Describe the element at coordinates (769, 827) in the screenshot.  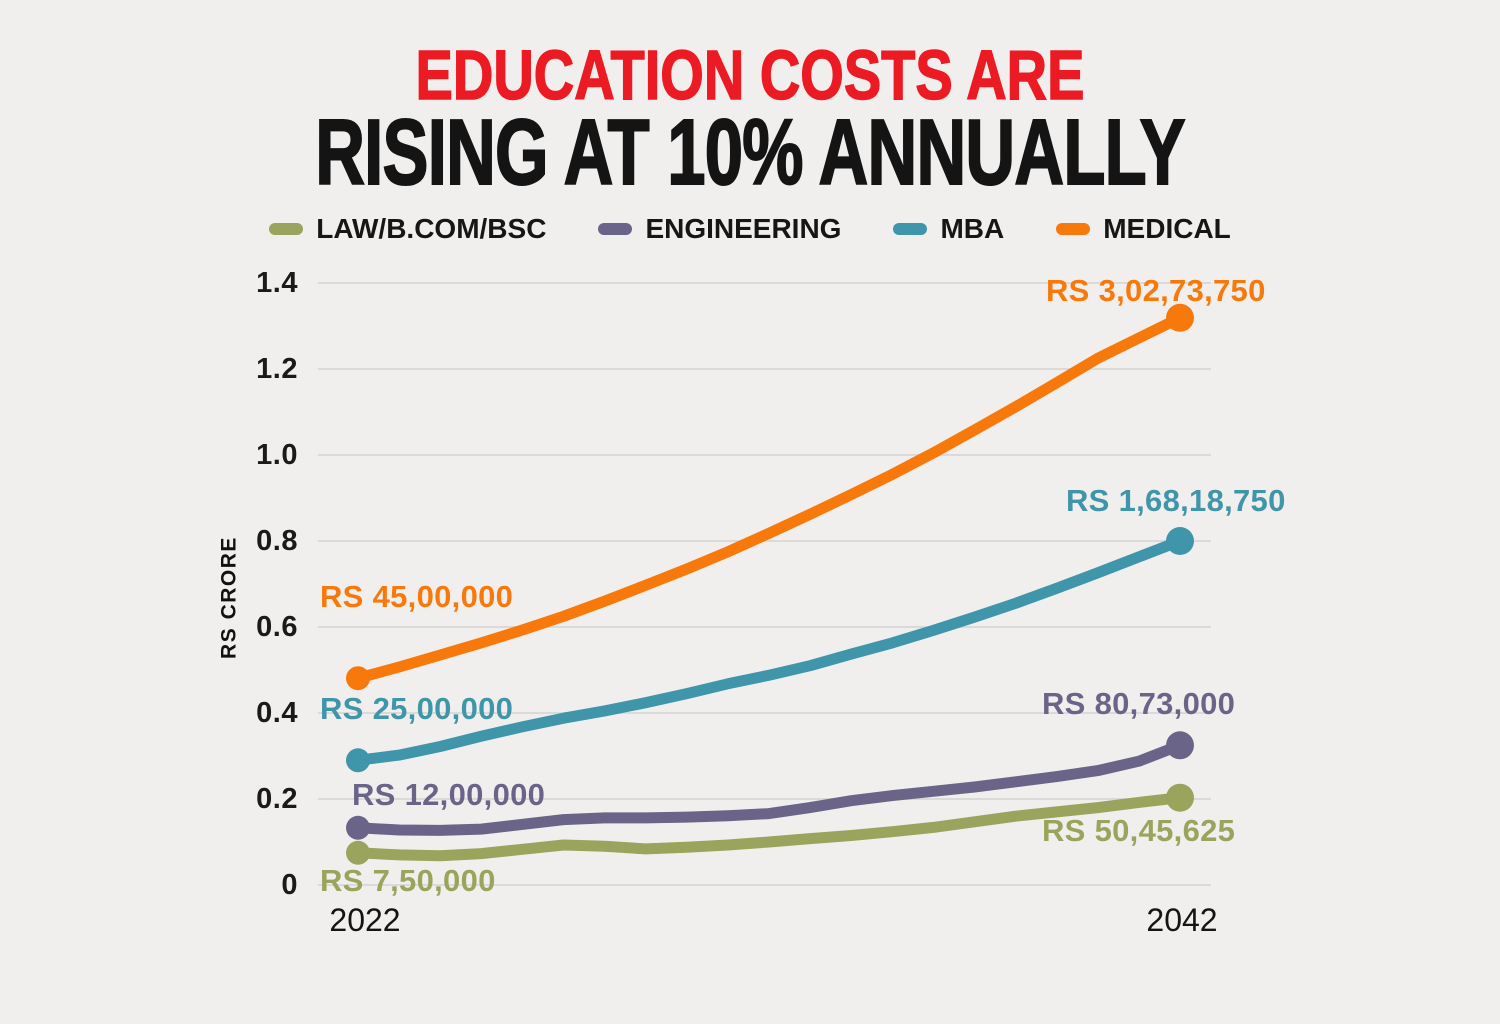
I see `series-line-law-b-com-bsc` at that location.